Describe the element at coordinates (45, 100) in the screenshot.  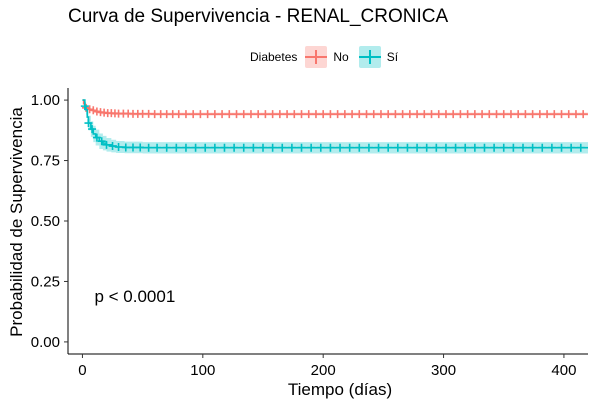
I see `y-tick-label-4: 1.00` at that location.